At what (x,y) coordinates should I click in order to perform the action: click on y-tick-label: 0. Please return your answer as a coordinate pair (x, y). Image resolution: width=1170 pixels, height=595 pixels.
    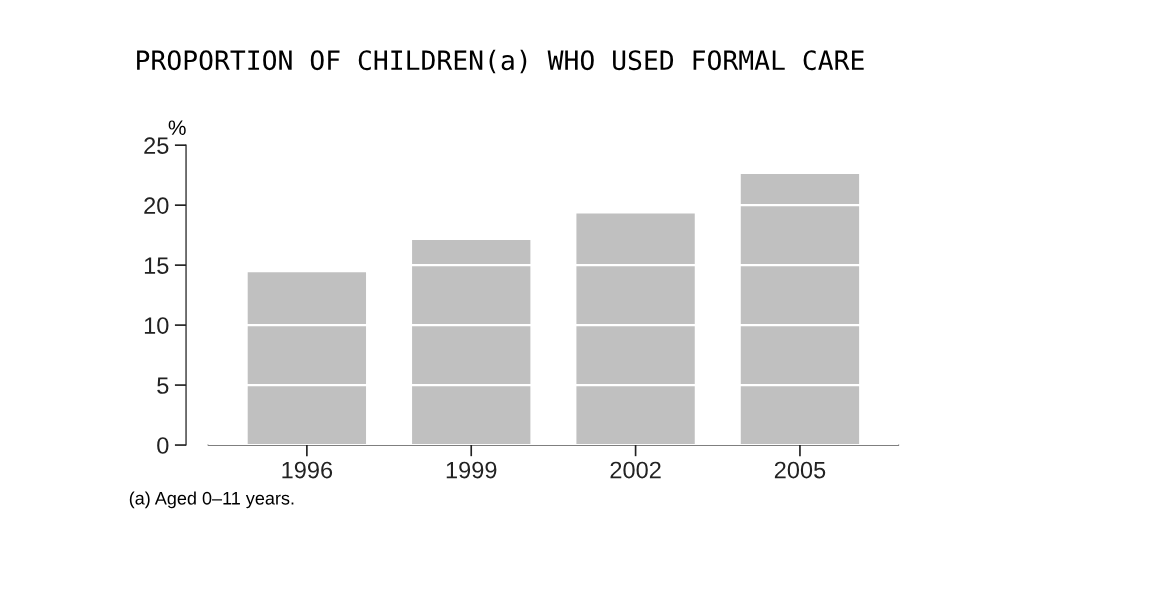
    Looking at the image, I should click on (163, 445).